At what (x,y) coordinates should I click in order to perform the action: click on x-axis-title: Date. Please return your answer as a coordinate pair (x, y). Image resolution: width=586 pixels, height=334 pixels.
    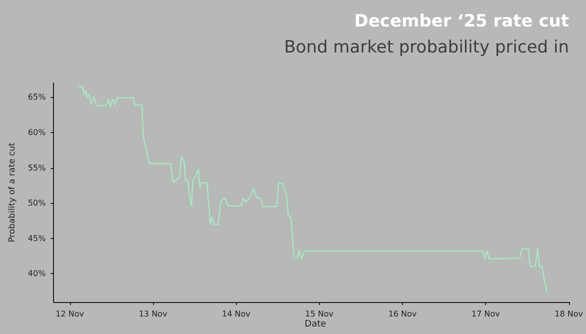
    Looking at the image, I should click on (315, 325).